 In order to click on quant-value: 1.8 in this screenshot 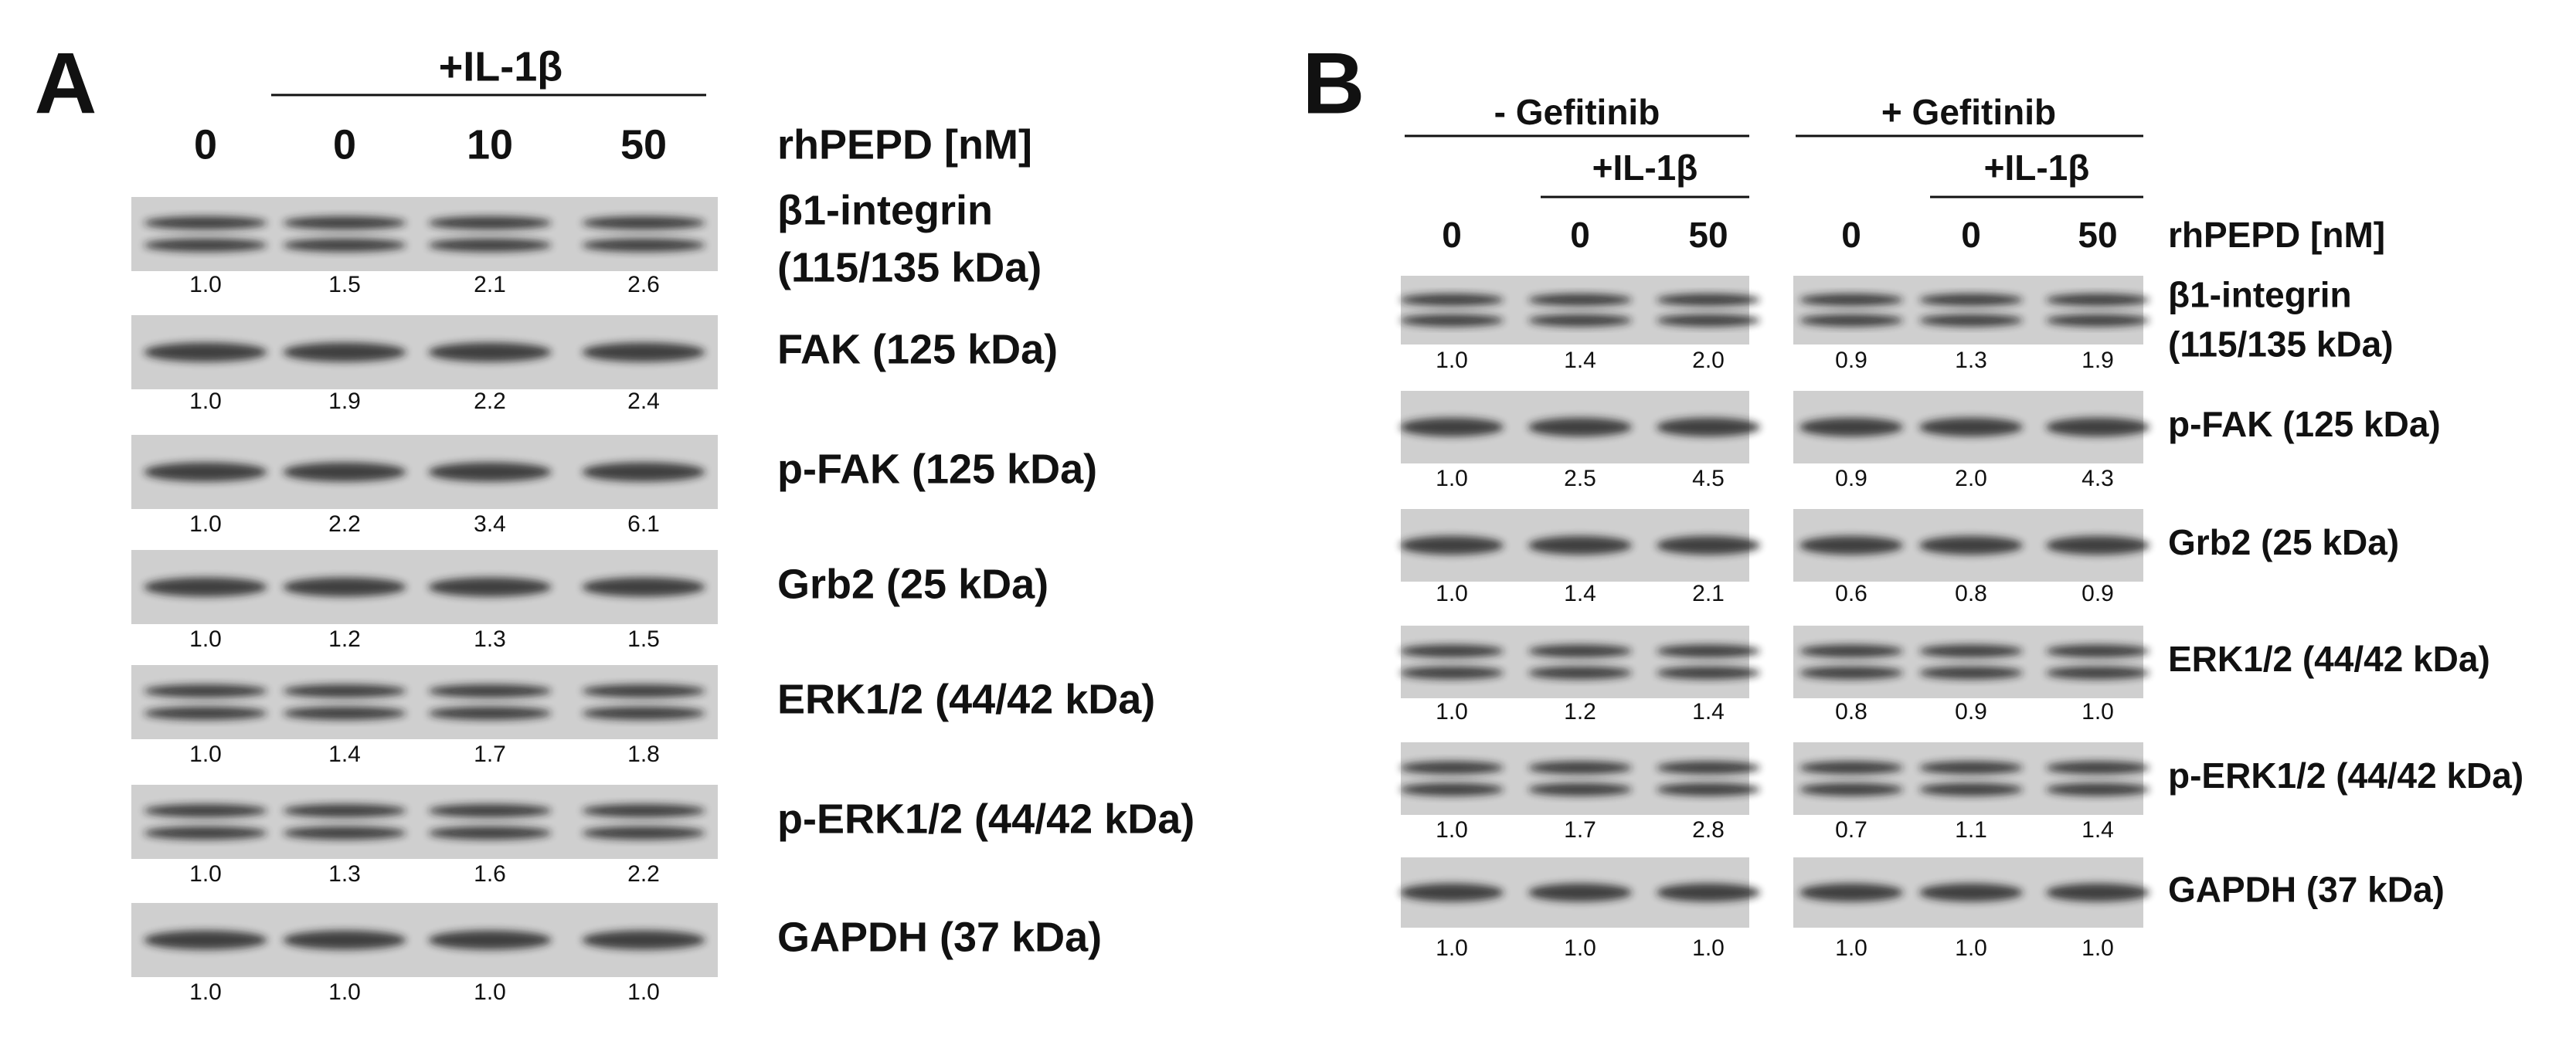, I will do `click(643, 754)`.